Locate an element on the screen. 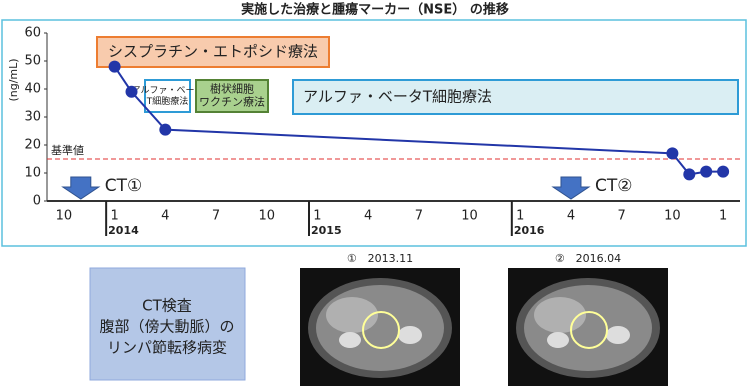 Image resolution: width=750 pixels, height=390 pixels. treatment-label: シスプラチン・エトポシド療法 is located at coordinates (213, 52).